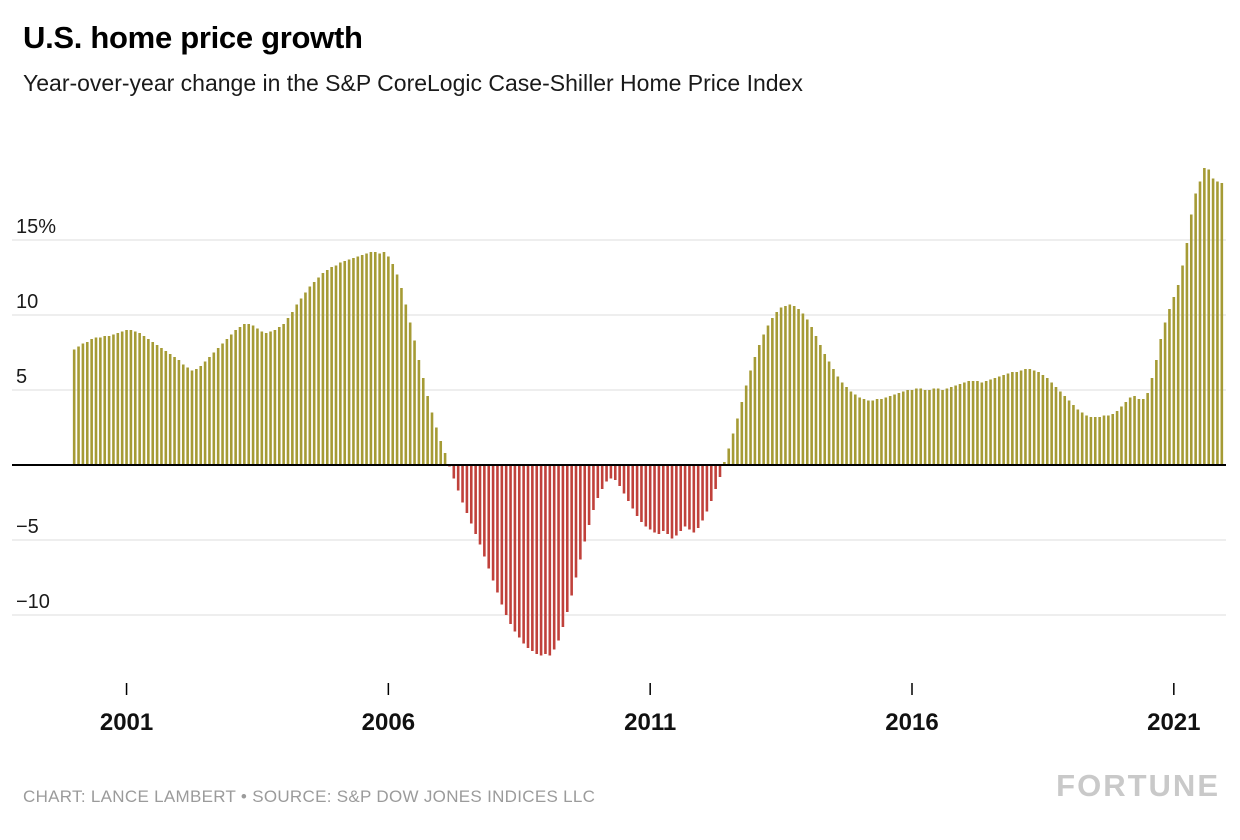  I want to click on fortune-logo: FORTUNE, so click(1138, 785).